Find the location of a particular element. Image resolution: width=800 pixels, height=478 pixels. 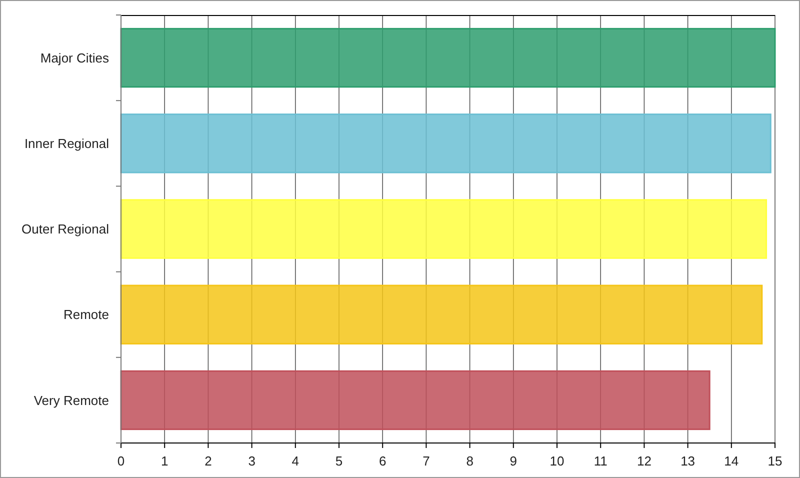

x-tick-label: 10 is located at coordinates (557, 460).